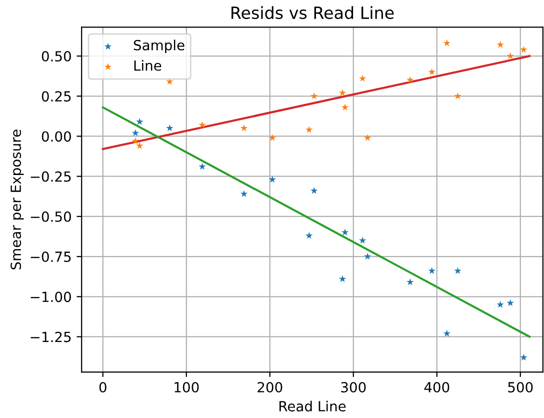  What do you see at coordinates (56, 56) in the screenshot?
I see `y-tick-label: 0.50` at bounding box center [56, 56].